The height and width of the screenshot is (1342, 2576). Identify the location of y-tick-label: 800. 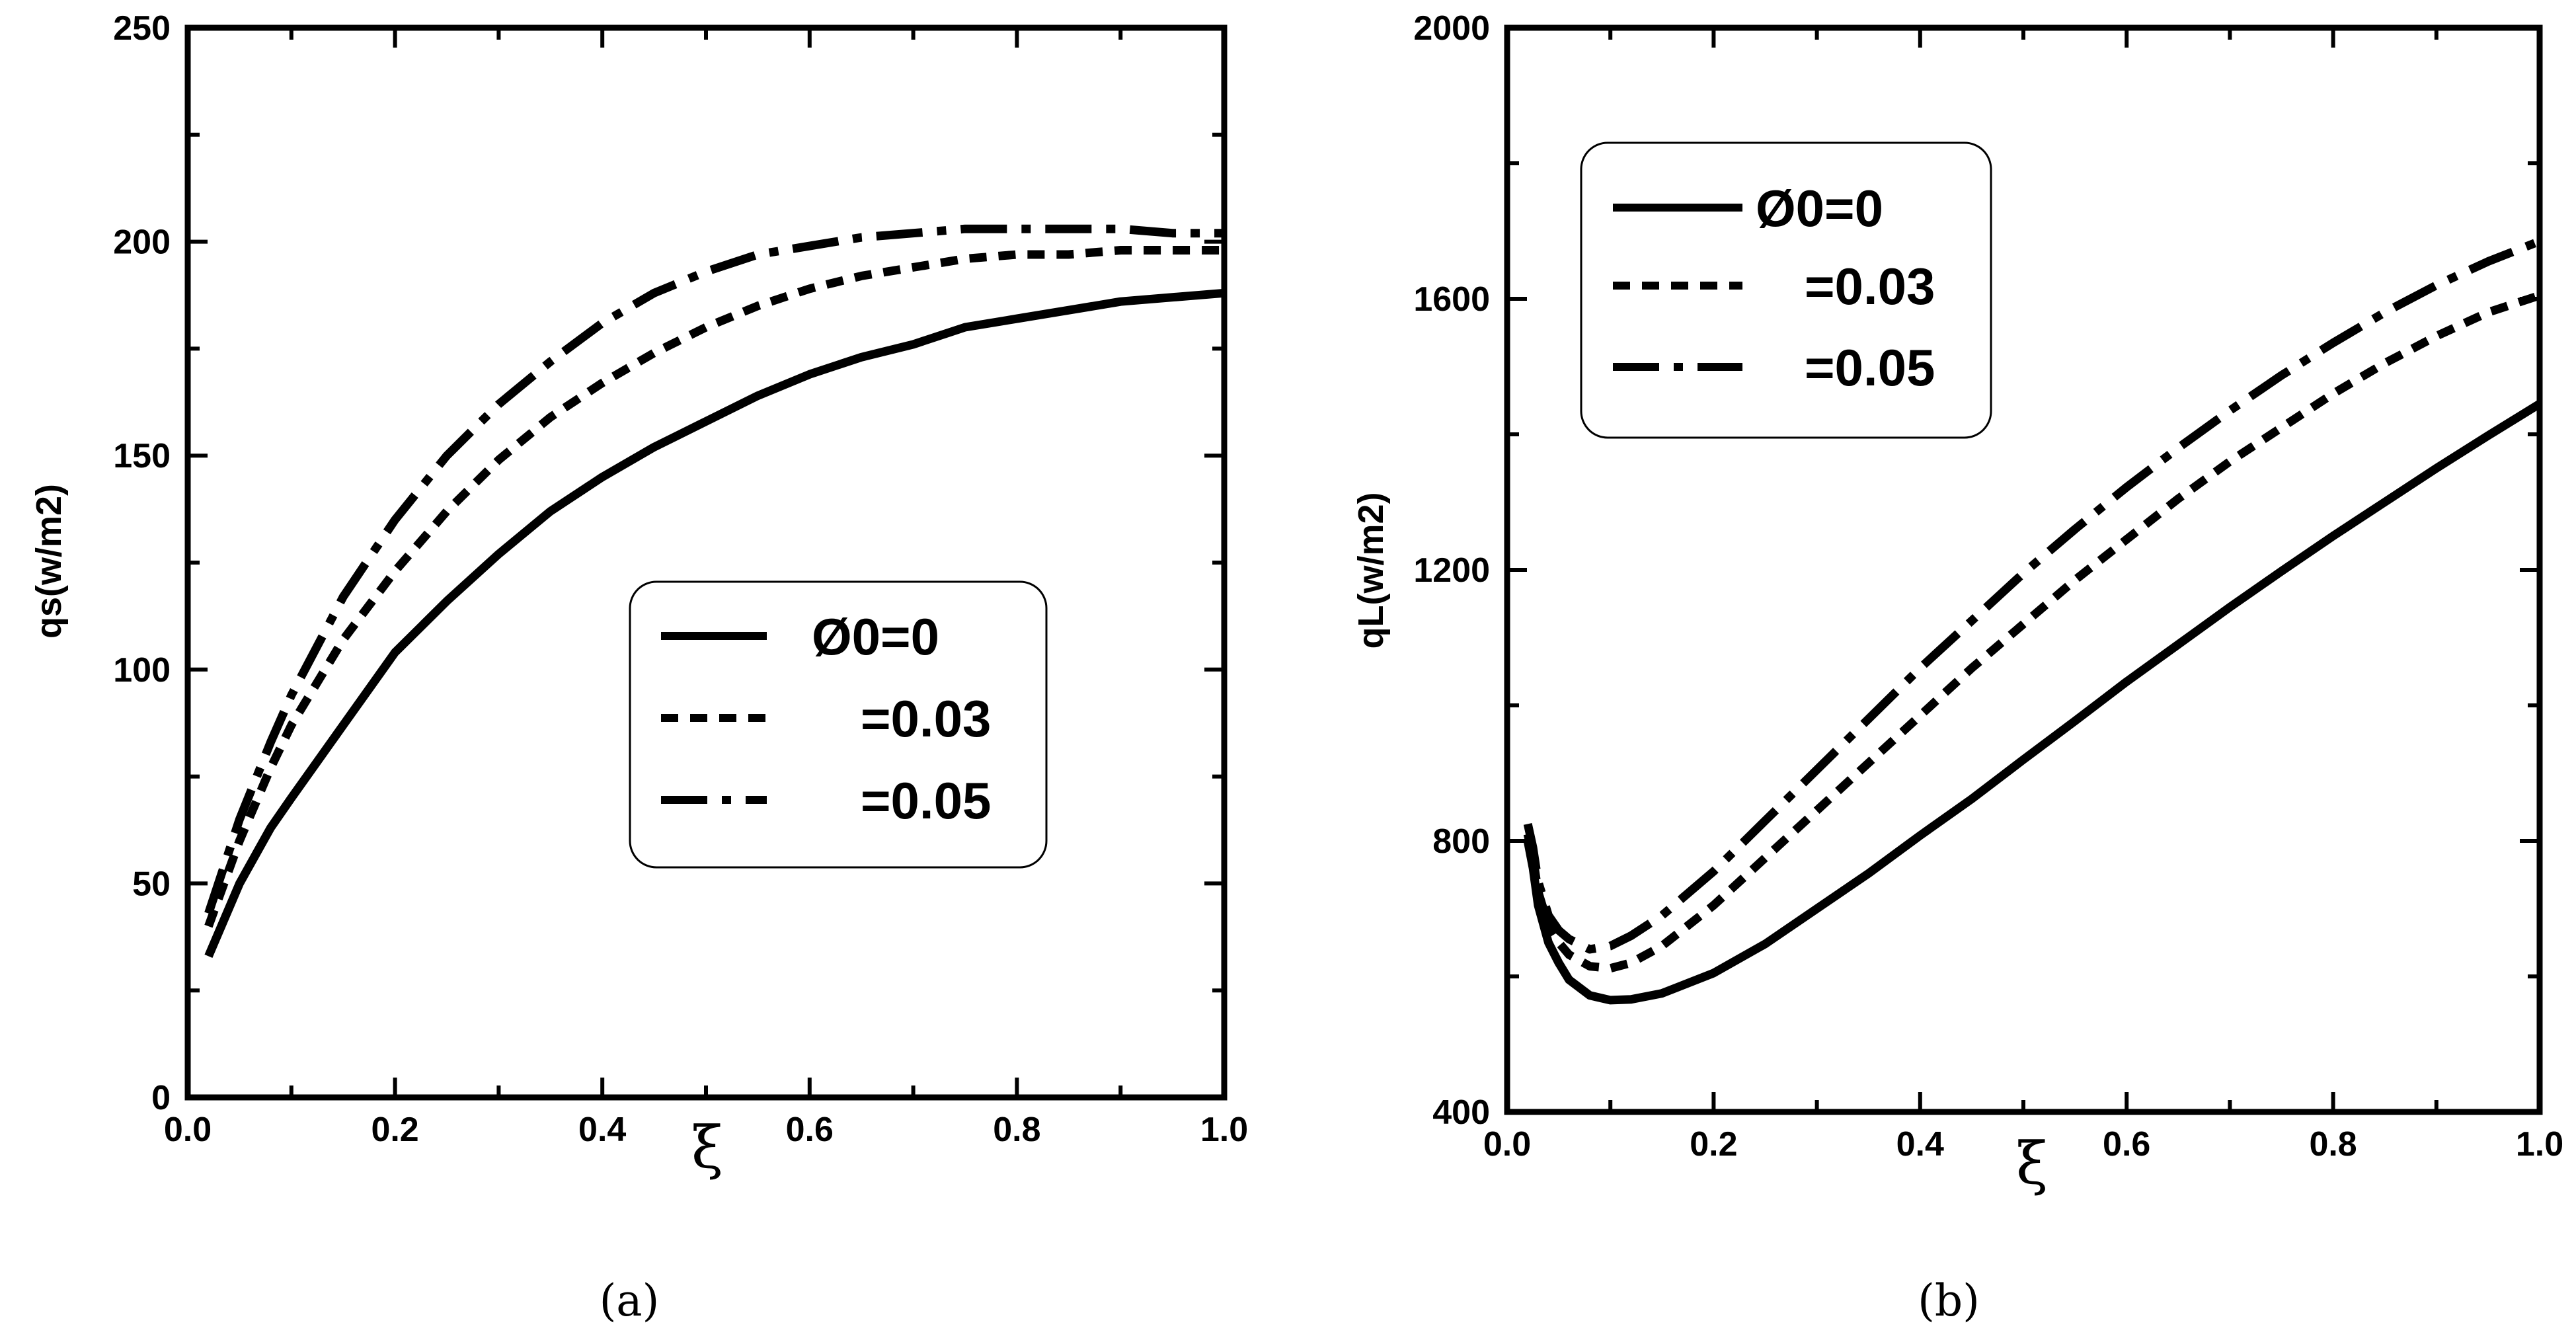
(1461, 841).